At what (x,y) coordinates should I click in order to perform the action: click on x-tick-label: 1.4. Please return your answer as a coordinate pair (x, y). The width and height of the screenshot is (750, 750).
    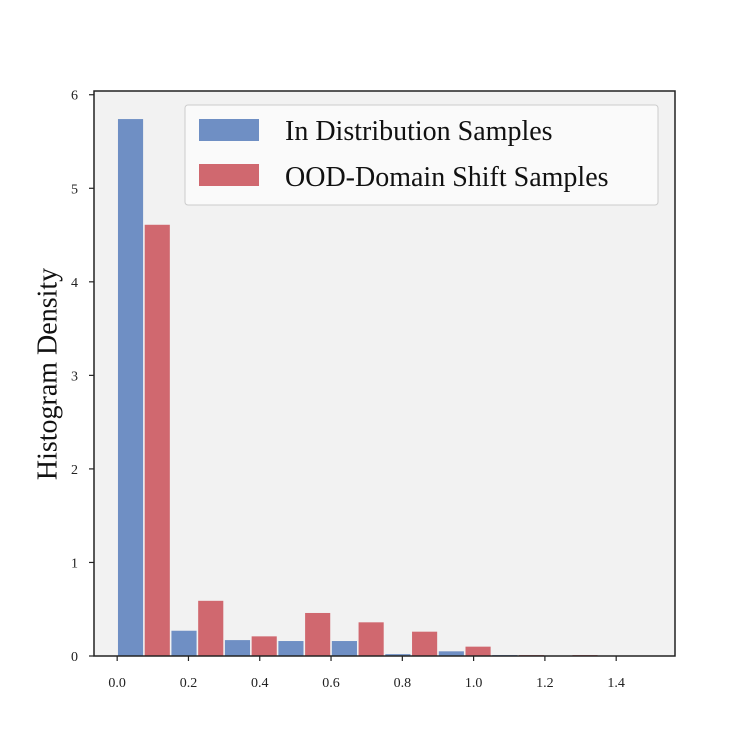
    Looking at the image, I should click on (616, 683).